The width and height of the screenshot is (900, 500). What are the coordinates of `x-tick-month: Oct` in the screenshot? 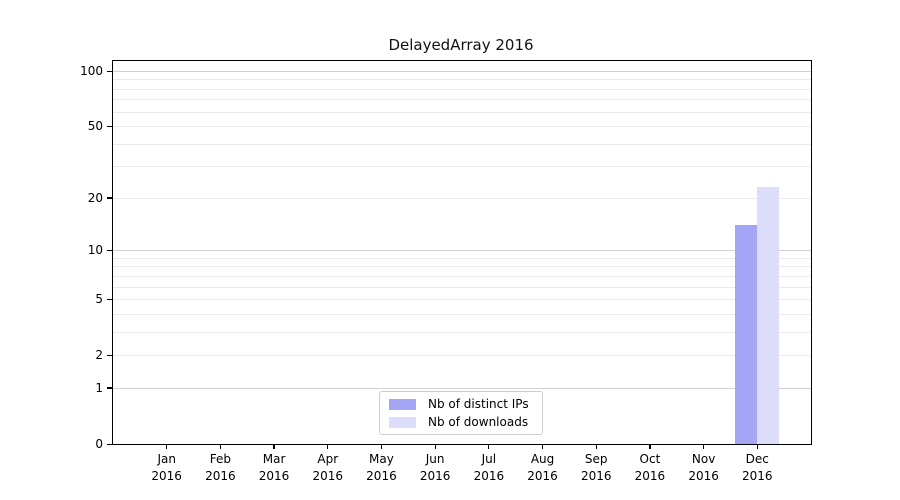 It's located at (650, 459).